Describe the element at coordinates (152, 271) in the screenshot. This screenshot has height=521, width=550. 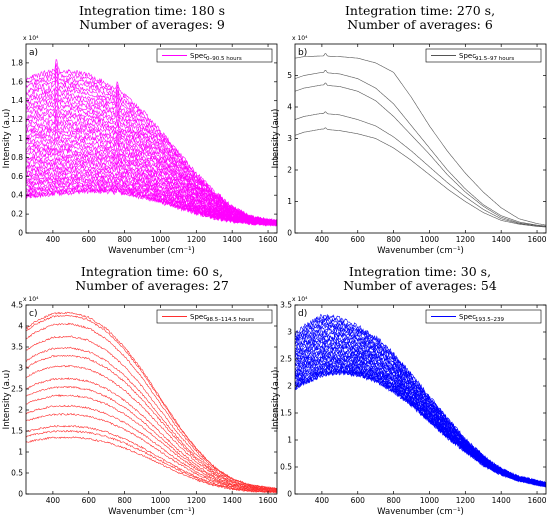
I see `chart-title-line: Integration time: 60 s,` at that location.